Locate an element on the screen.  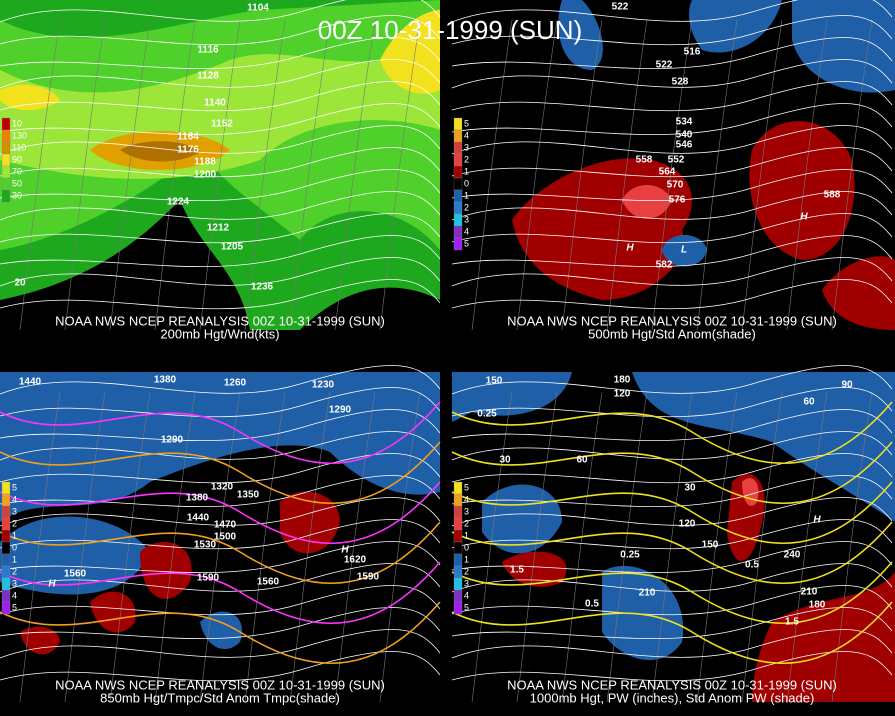
legend-label: 70 is located at coordinates (17, 171).